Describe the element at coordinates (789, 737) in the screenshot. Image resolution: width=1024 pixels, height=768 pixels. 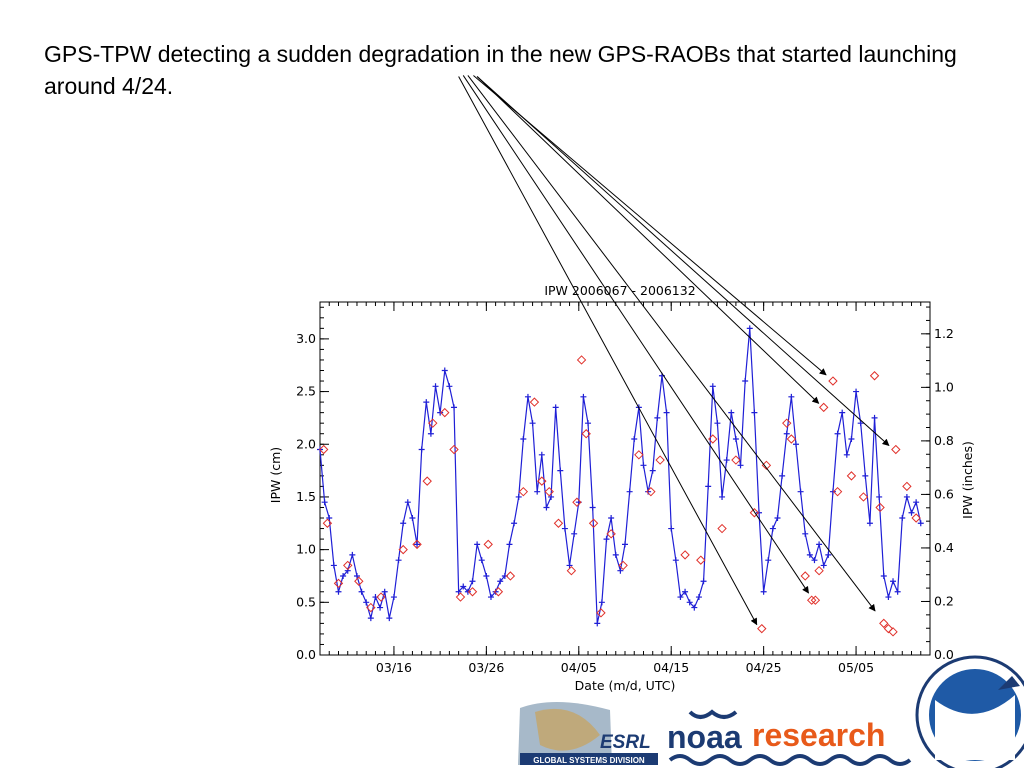
I see `noaa-research-logo: noaa research` at that location.